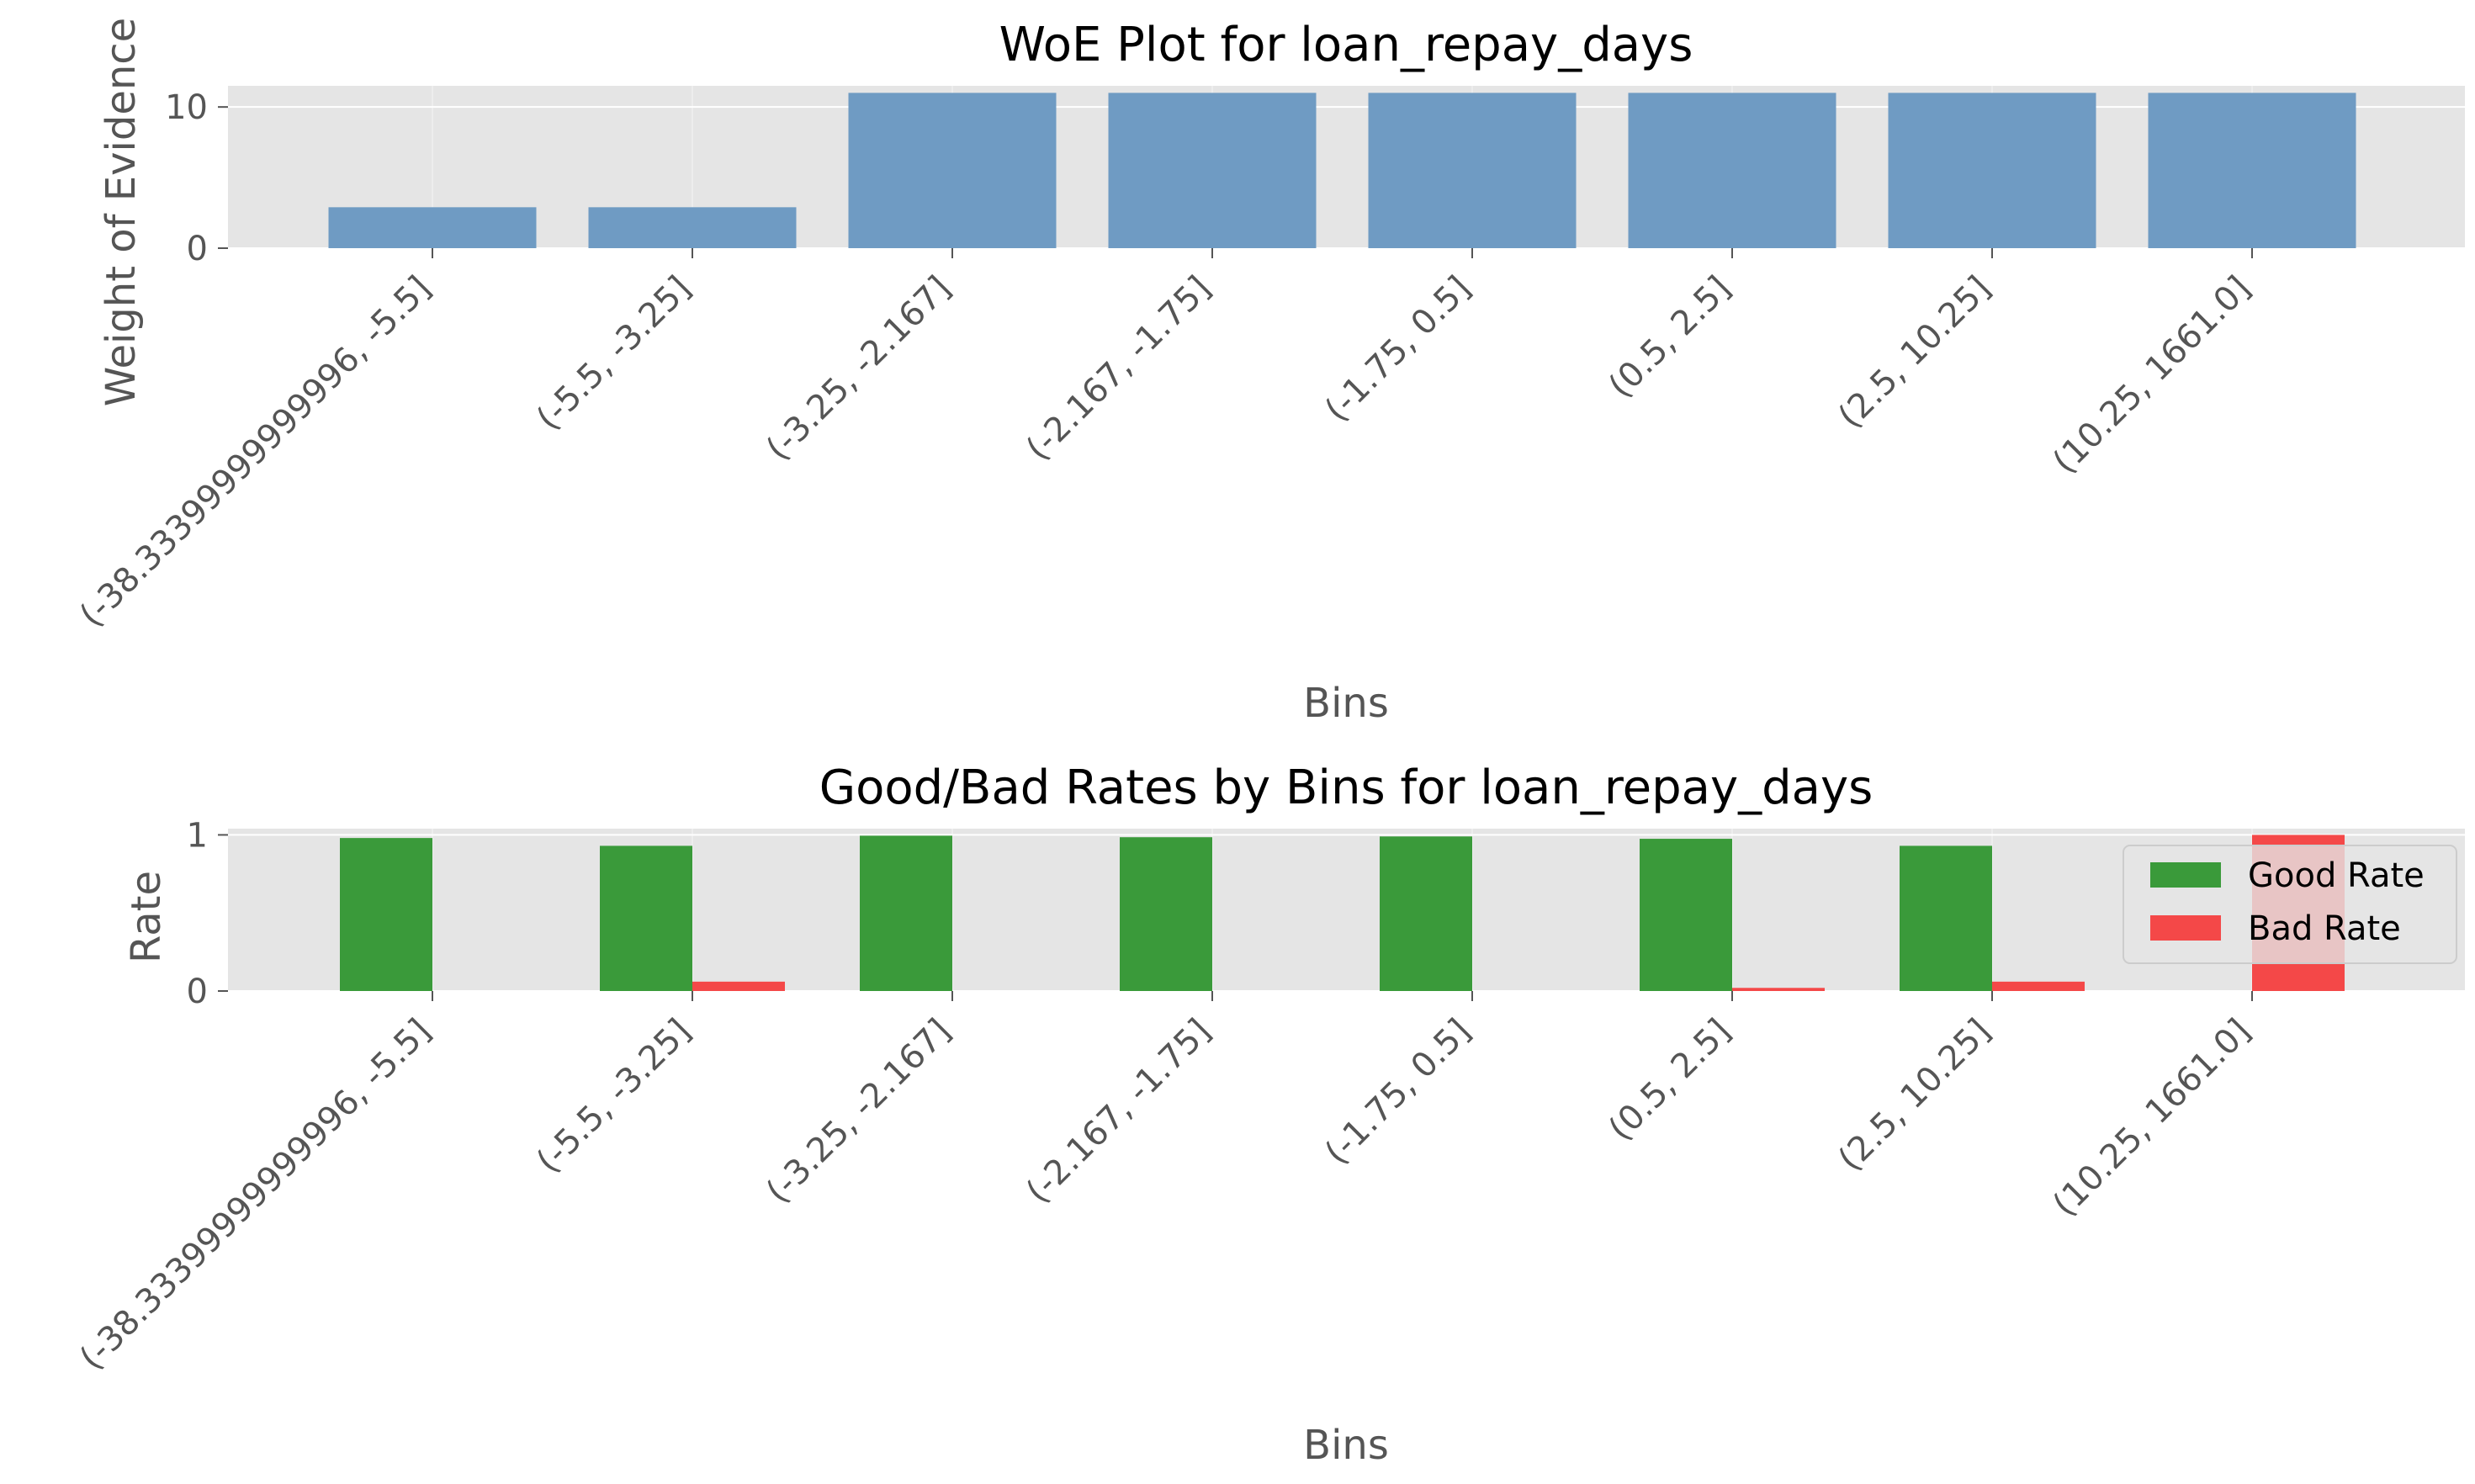  Describe the element at coordinates (1398, 1092) in the screenshot. I see `rates-x-tick-label: (-1.75, 0.5]` at that location.